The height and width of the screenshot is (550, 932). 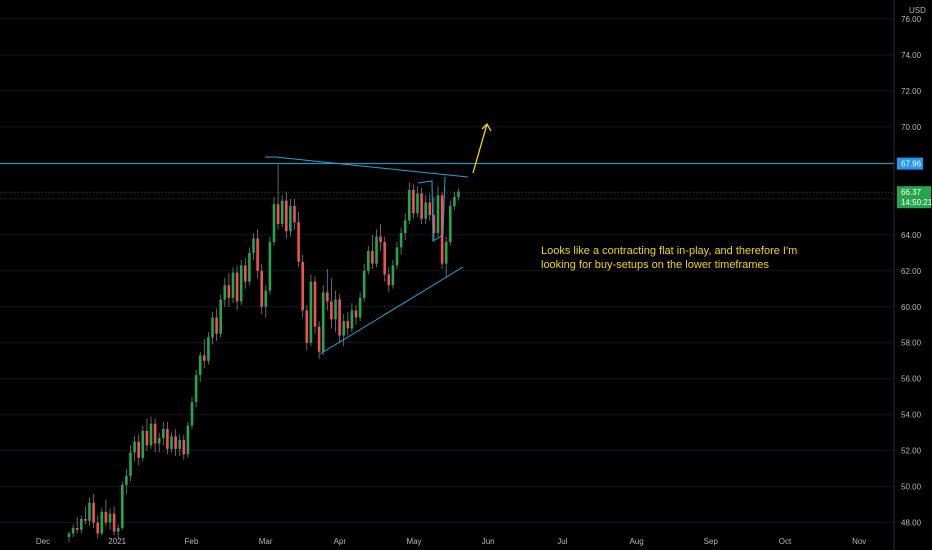 I want to click on triangle-wave-path, so click(x=431, y=209).